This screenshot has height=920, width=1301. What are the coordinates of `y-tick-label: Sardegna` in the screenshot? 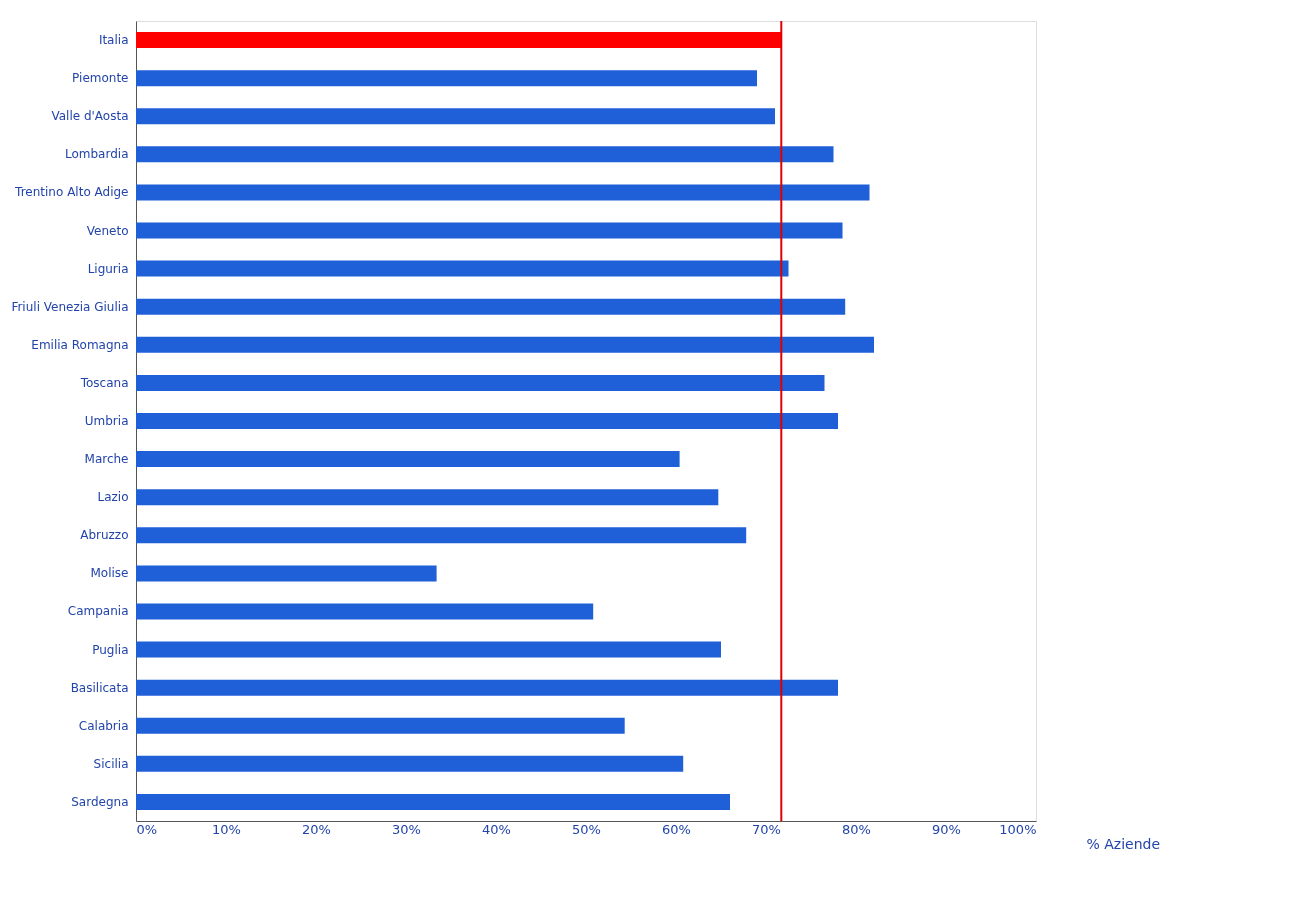 It's located at (100, 801).